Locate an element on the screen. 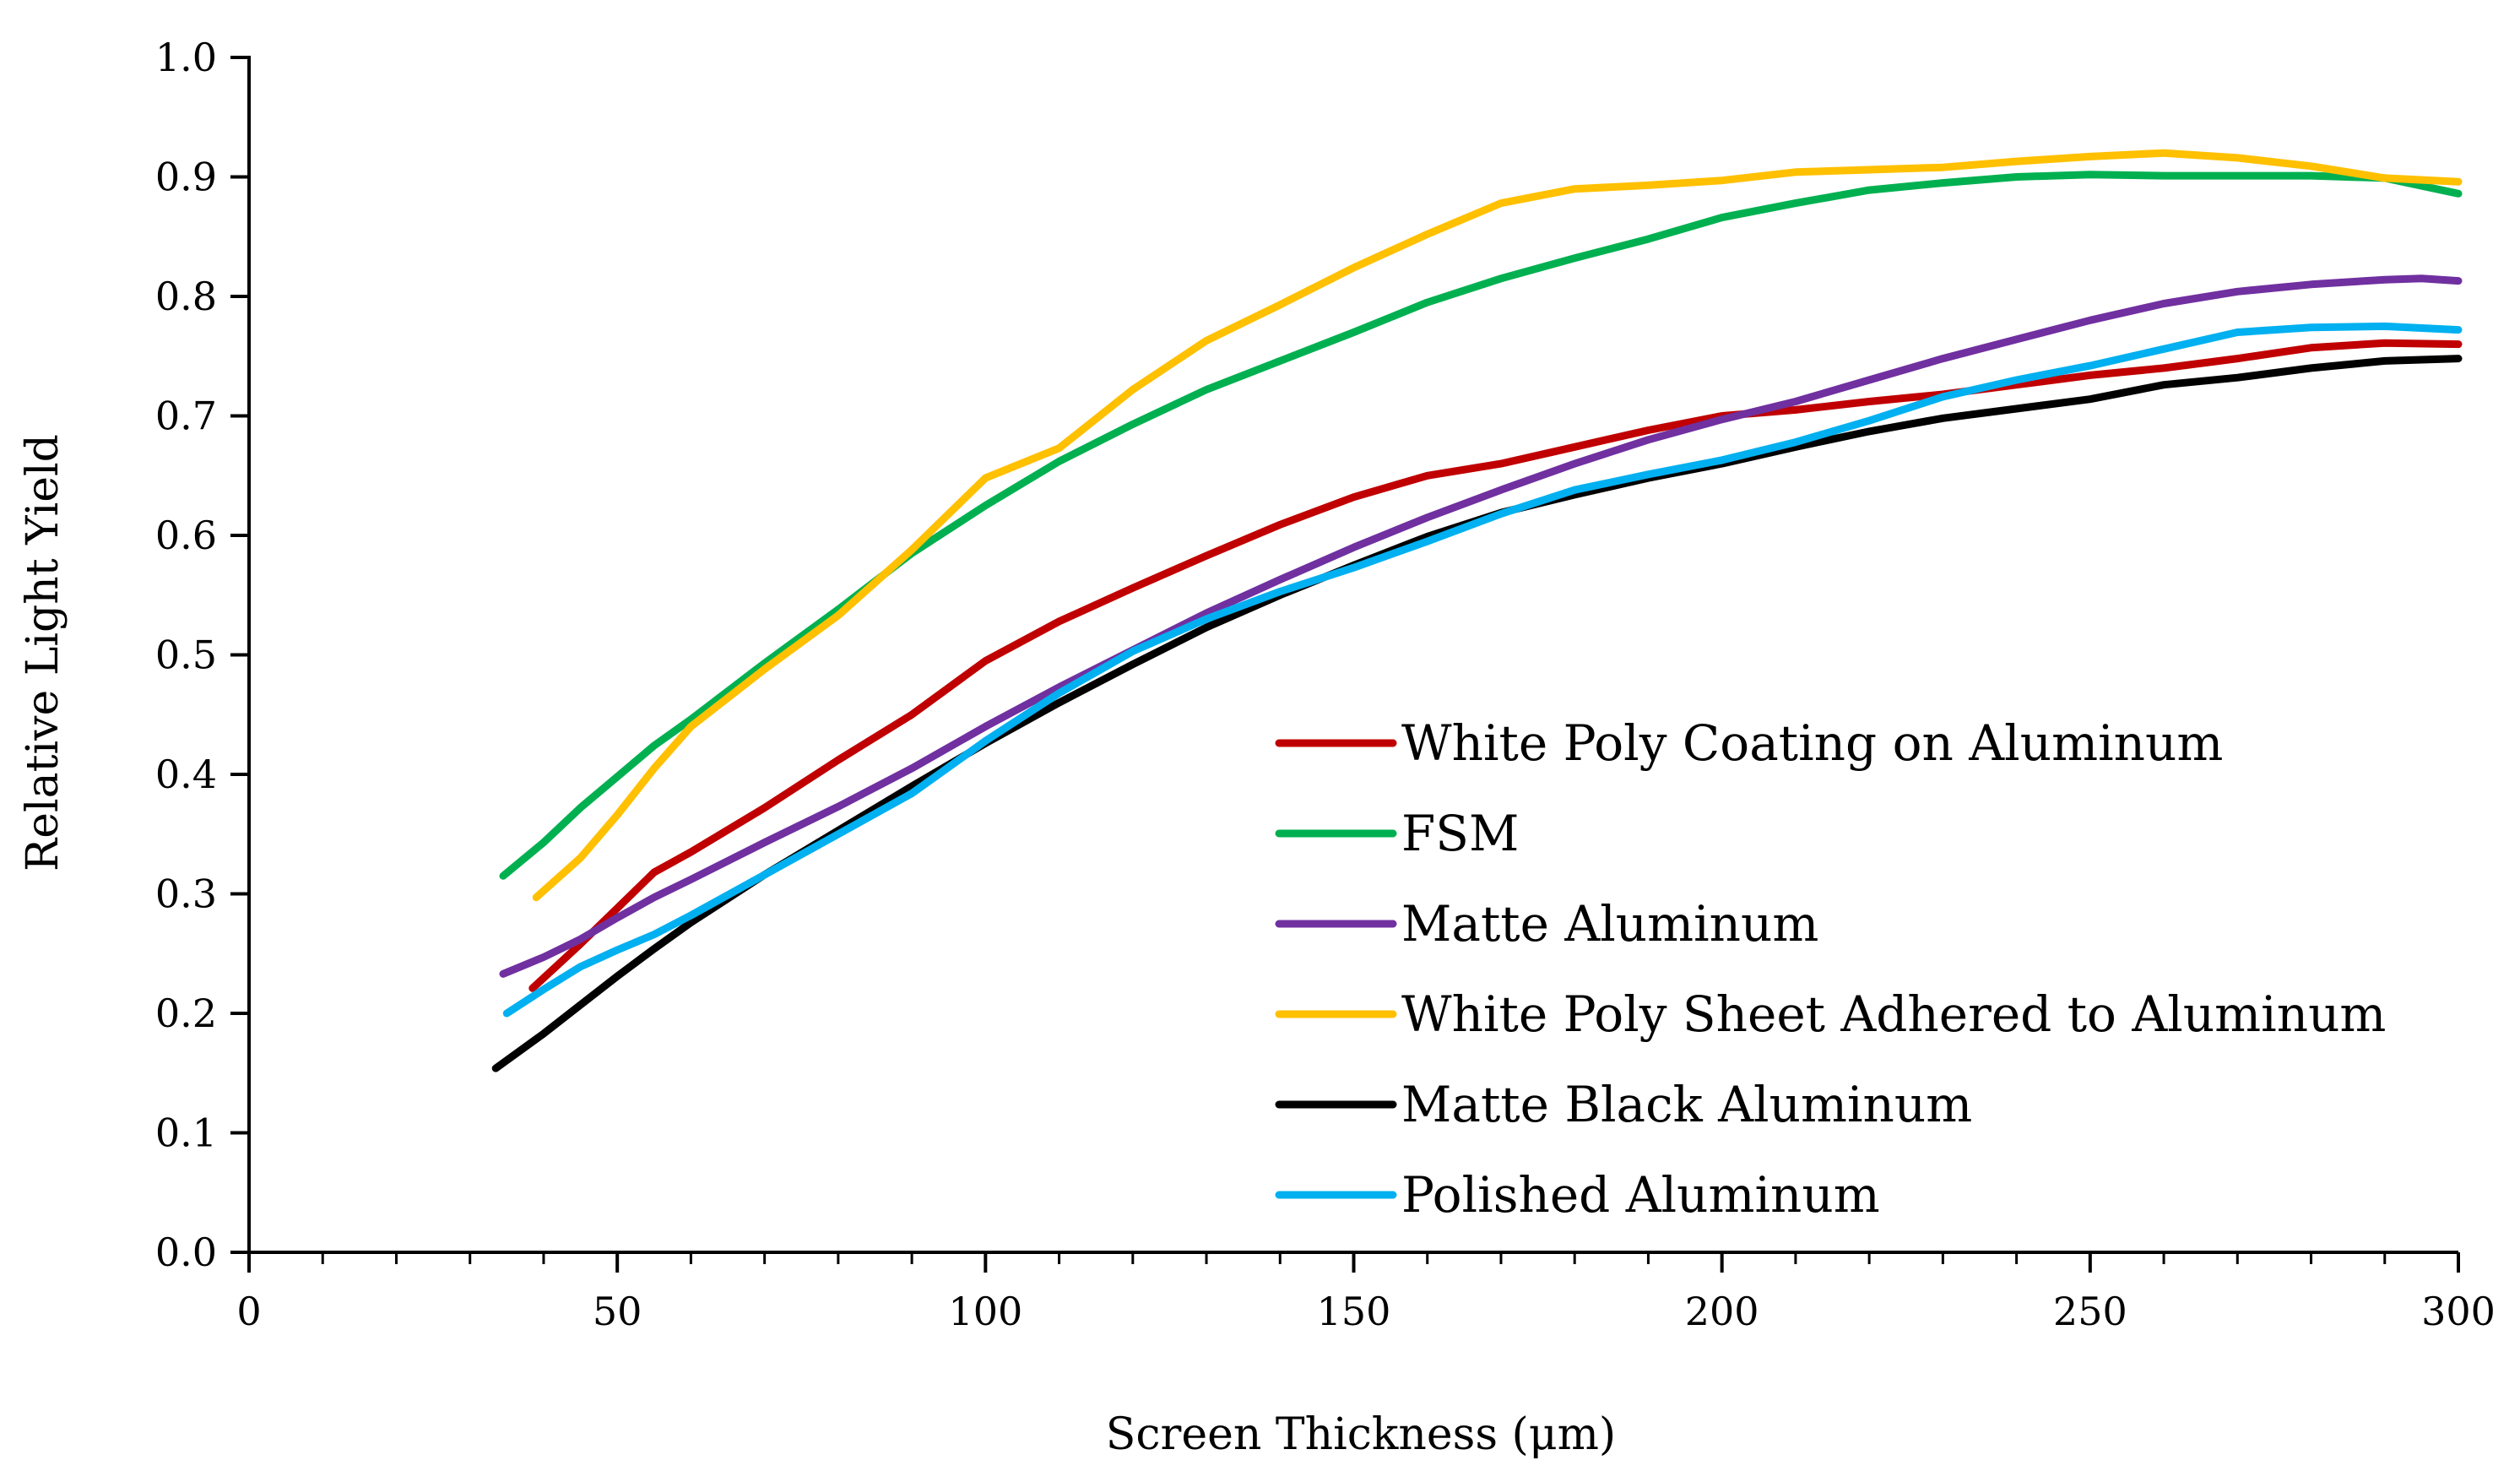  legend-label: Polished Aluminum is located at coordinates (1640, 1195).